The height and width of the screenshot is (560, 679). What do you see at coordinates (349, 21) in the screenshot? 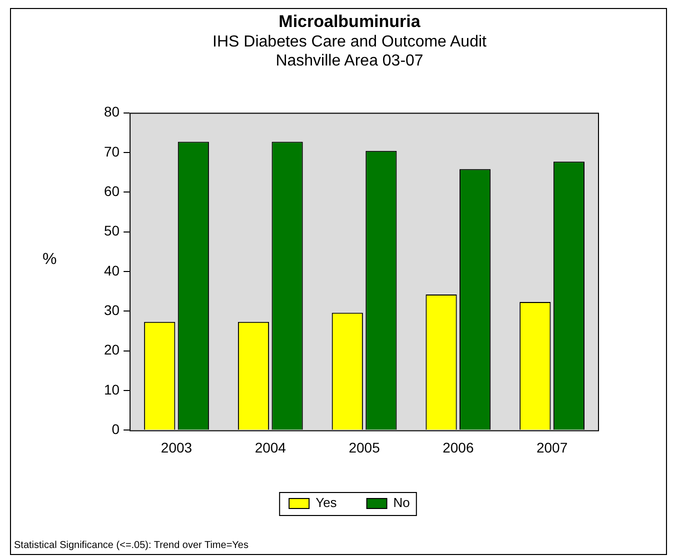
I see `chart-title: Microalbuminuria` at bounding box center [349, 21].